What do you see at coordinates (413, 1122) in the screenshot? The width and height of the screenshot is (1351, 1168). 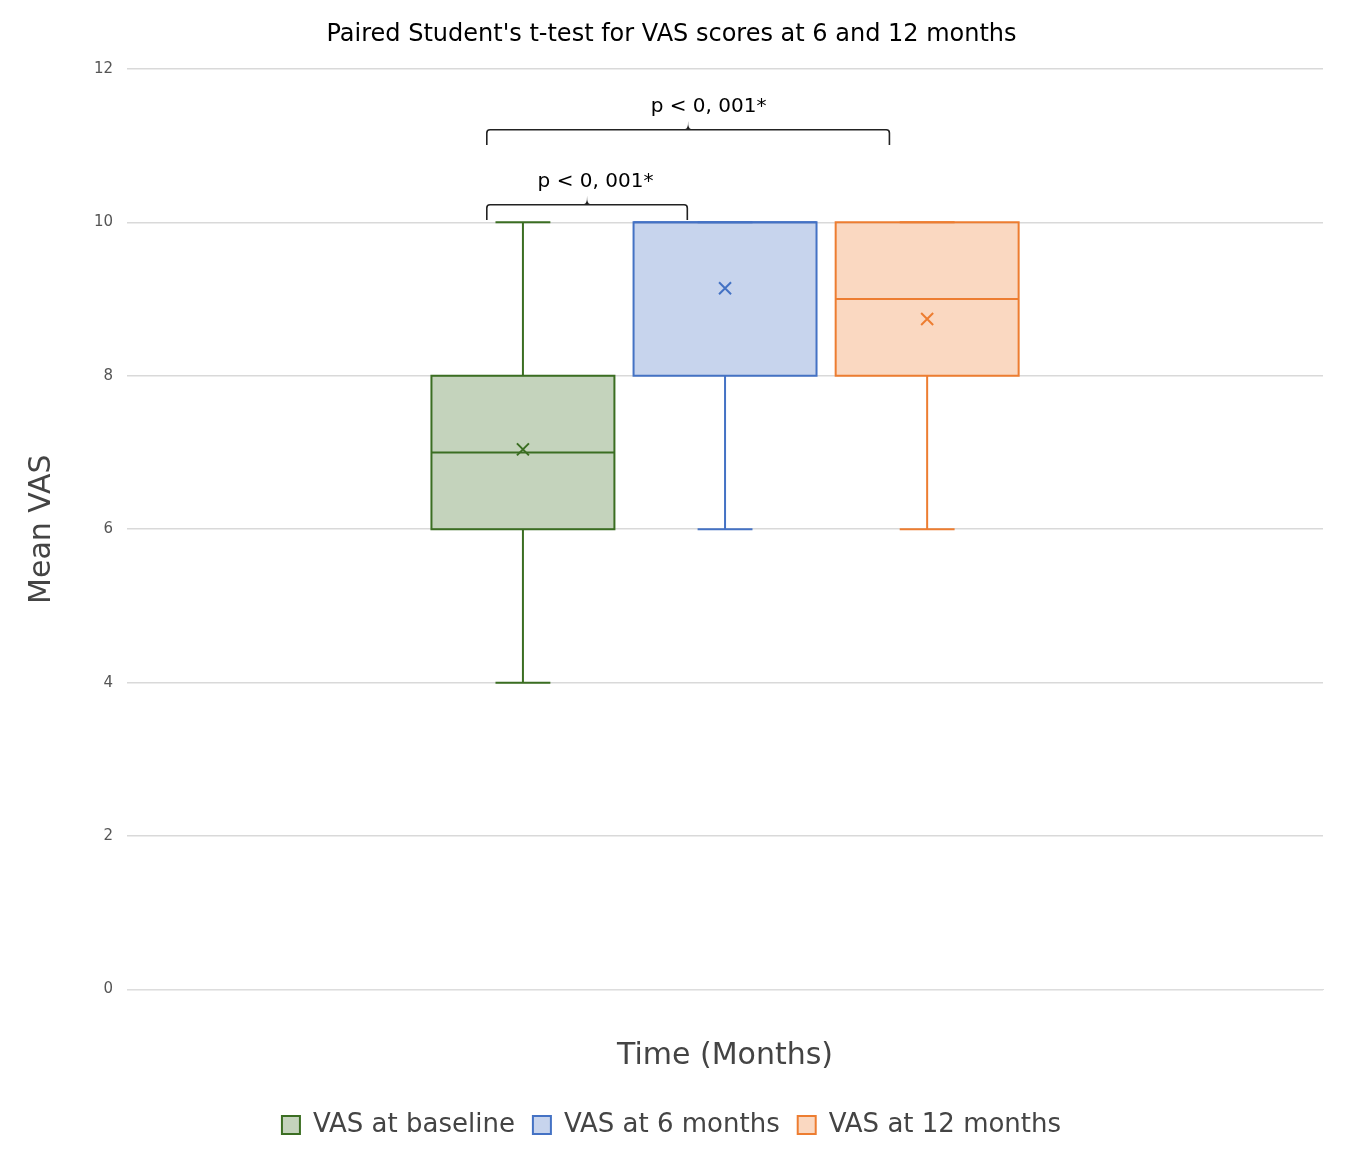 I see `legend-label: VAS at baseline` at bounding box center [413, 1122].